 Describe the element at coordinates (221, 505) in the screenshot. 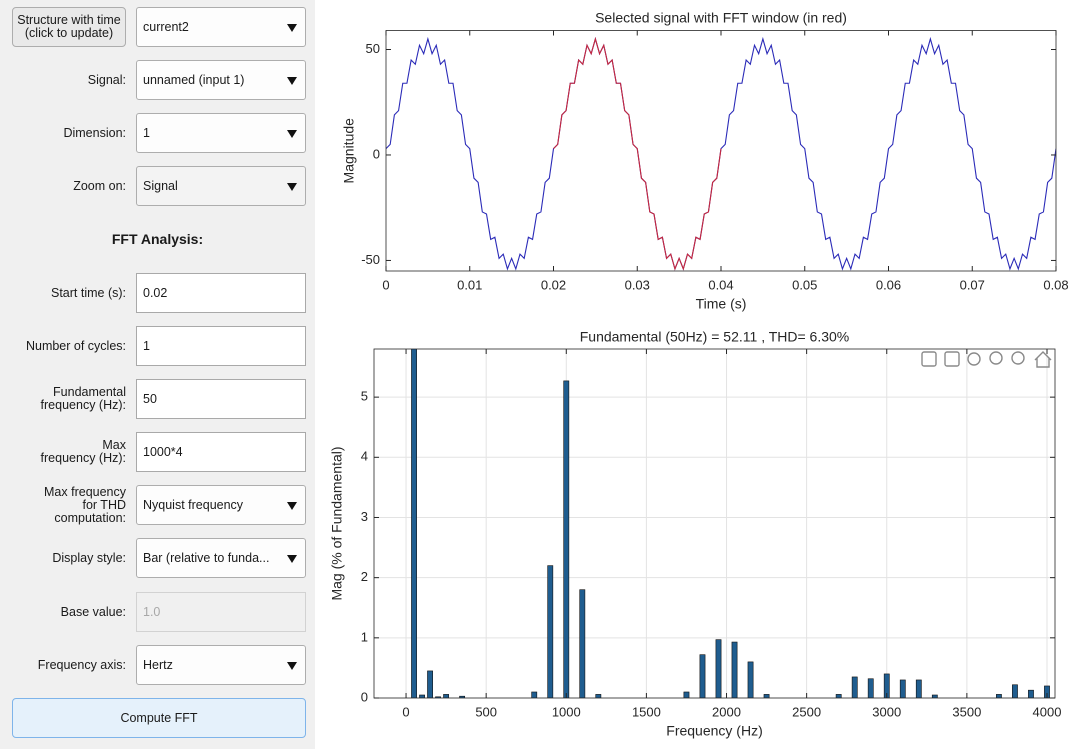

I see `dropdown-field: Nyquist frequency` at that location.